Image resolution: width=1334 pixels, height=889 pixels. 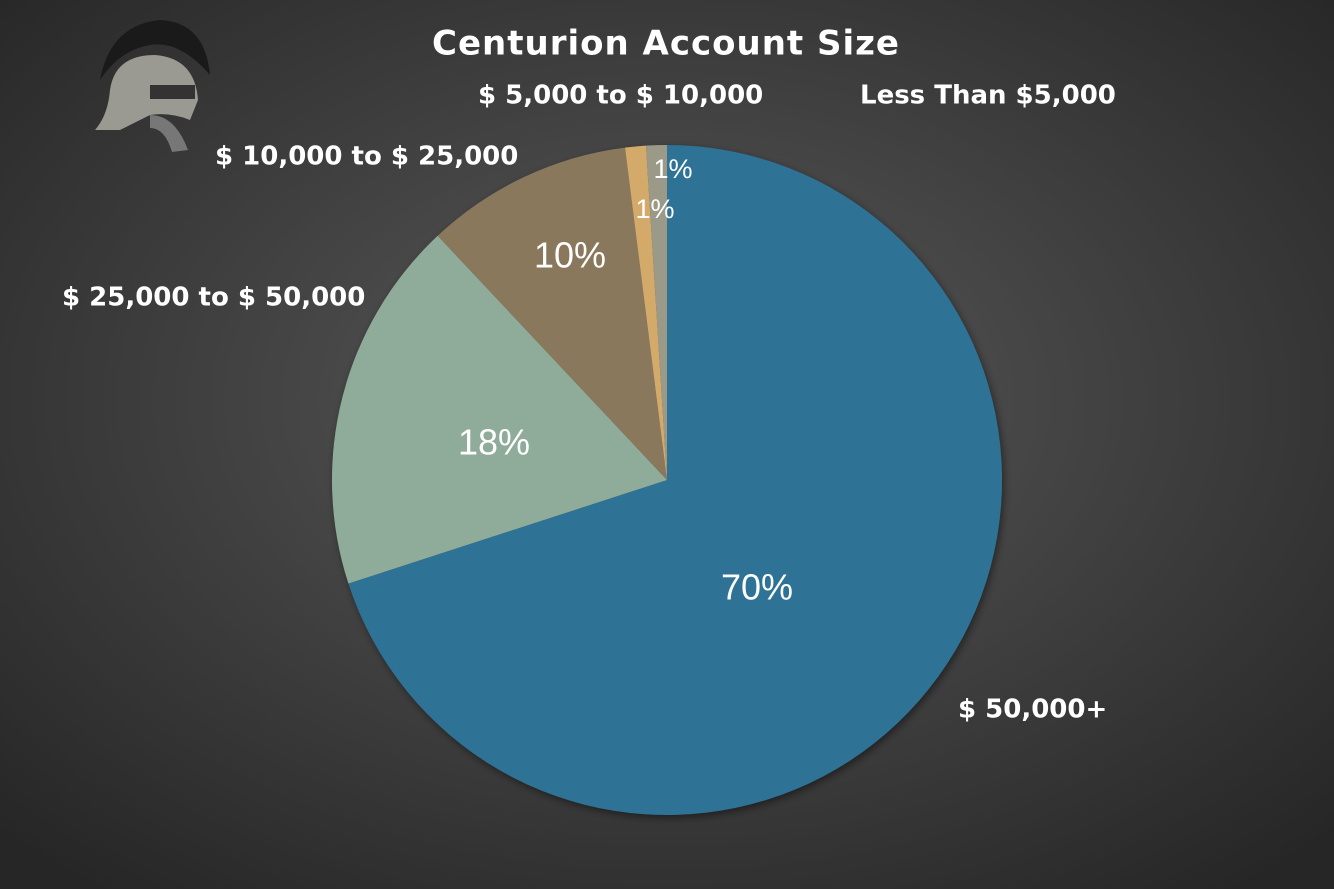 What do you see at coordinates (213, 298) in the screenshot?
I see `category-label: $ 25,000 to $ 50,000` at bounding box center [213, 298].